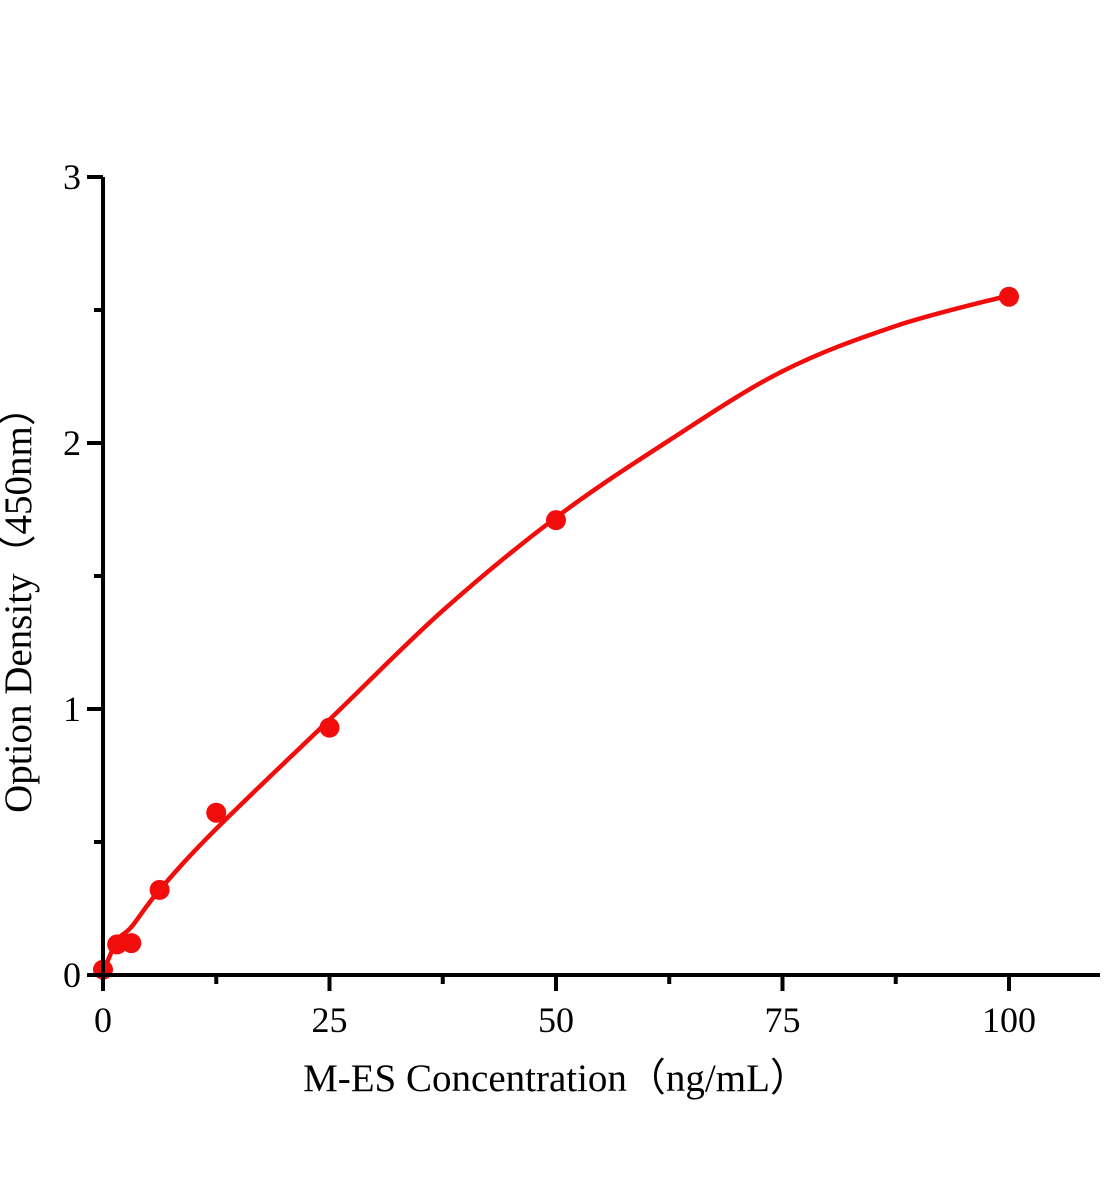 The width and height of the screenshot is (1104, 1200). What do you see at coordinates (556, 1020) in the screenshot?
I see `x-tick-label: 50` at bounding box center [556, 1020].